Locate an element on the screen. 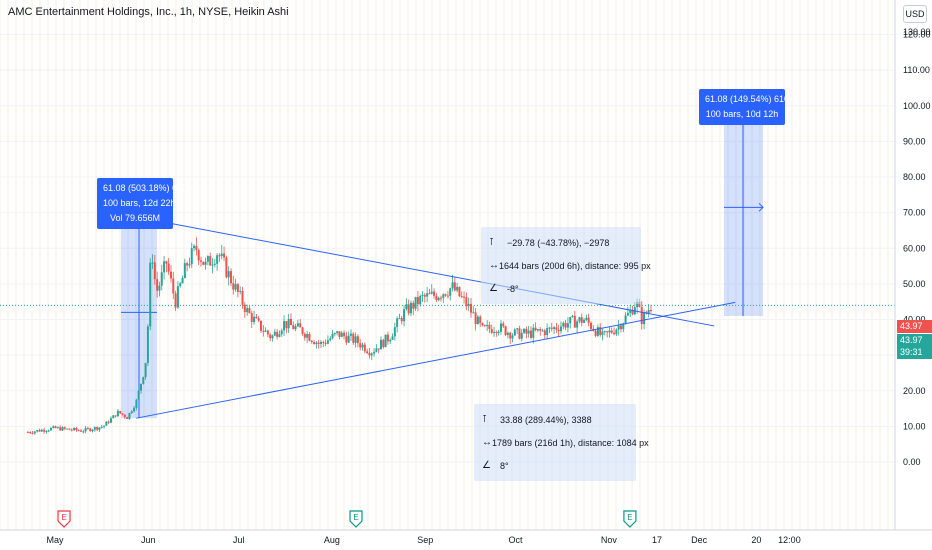  y-tick-label: 20.00 is located at coordinates (914, 391).